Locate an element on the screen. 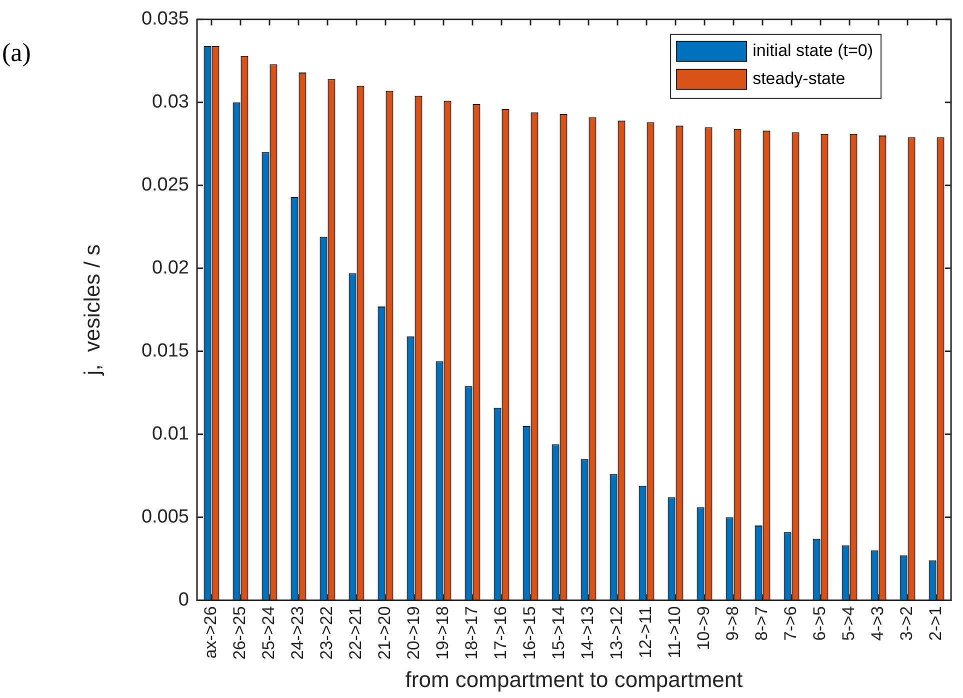 Image resolution: width=963 pixels, height=698 pixels. y-tick-label: 0.03 is located at coordinates (170, 102).